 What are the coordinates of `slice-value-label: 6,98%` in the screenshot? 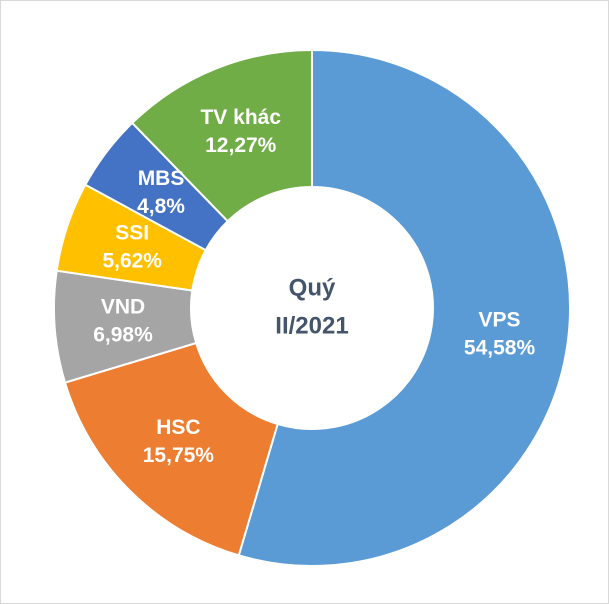 It's located at (123, 335).